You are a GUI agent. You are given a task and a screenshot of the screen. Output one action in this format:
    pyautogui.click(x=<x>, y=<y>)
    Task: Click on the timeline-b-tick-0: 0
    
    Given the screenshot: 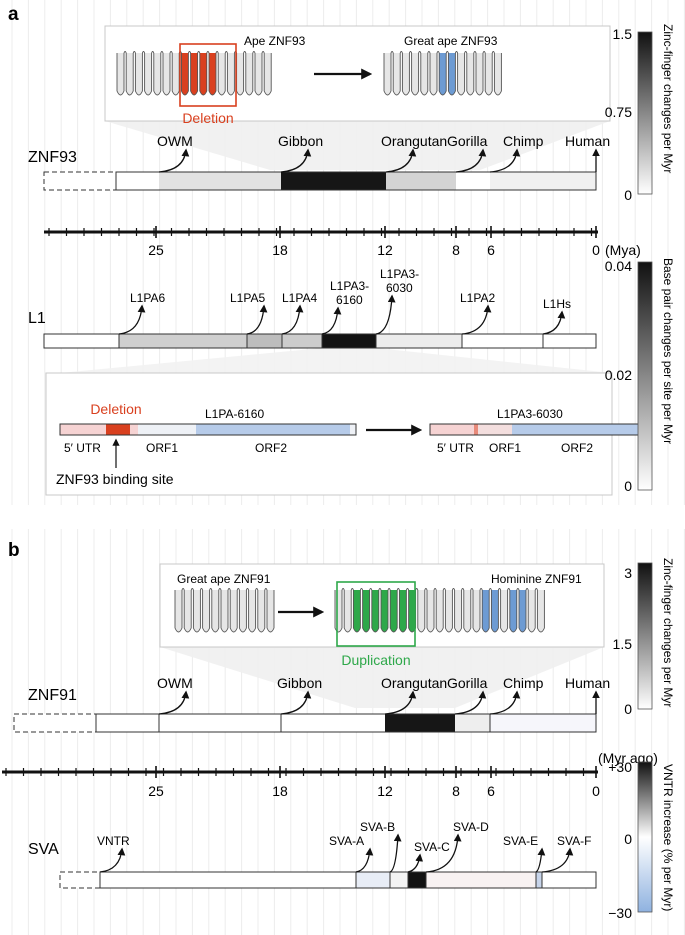 What is the action you would take?
    pyautogui.click(x=596, y=791)
    